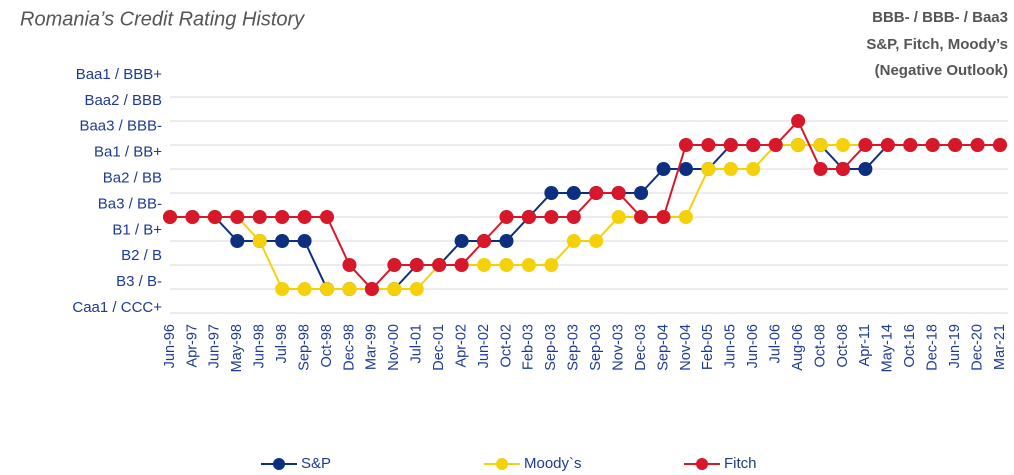  I want to click on x-tick-label: Aug-06, so click(798, 347).